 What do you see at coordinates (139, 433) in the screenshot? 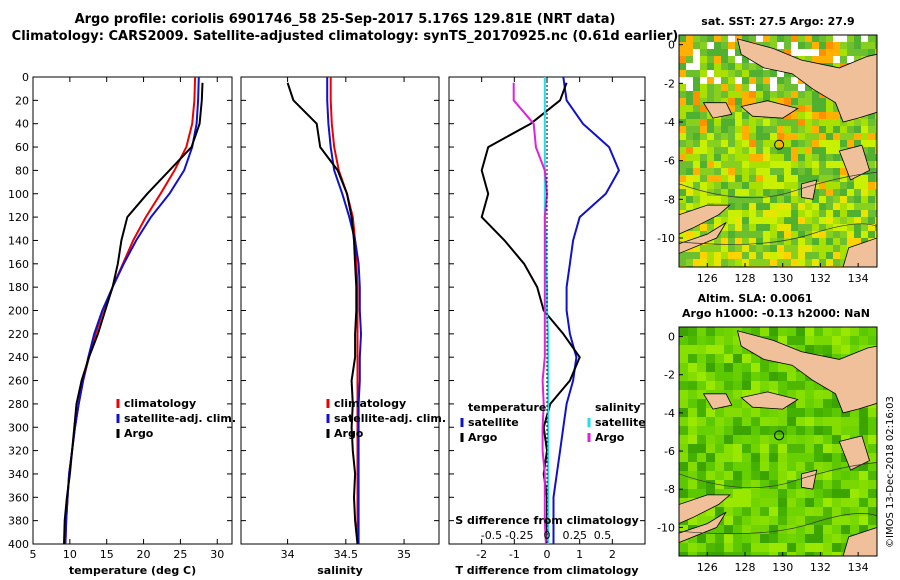
I see `temperature-legend-label: Argo` at bounding box center [139, 433].